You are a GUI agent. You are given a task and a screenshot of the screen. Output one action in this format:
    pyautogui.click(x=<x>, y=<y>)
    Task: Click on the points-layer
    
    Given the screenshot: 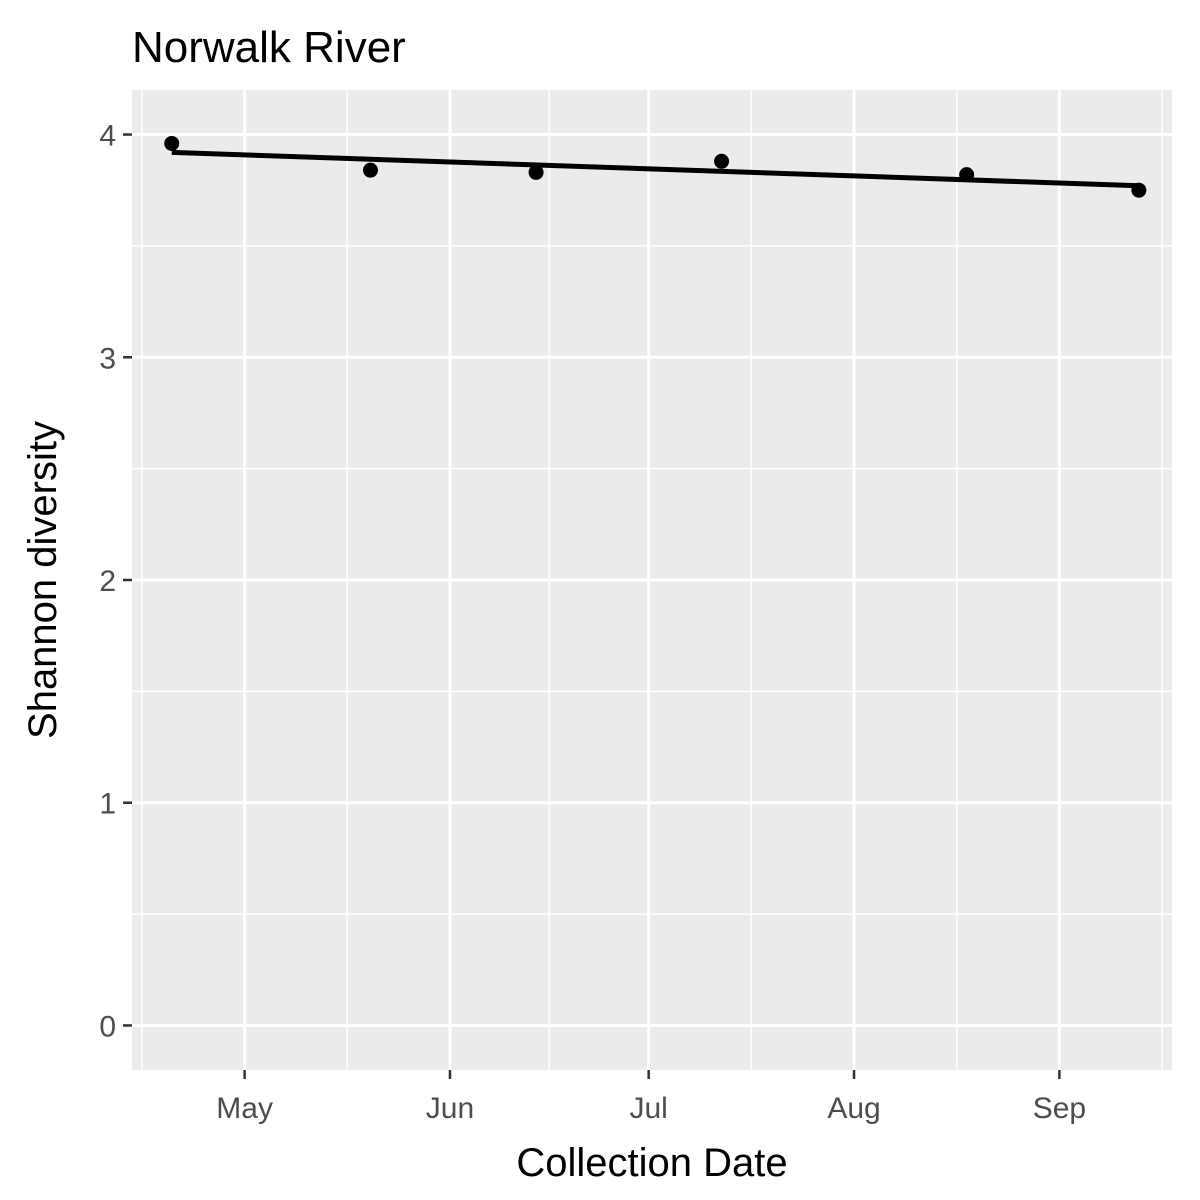 What is the action you would take?
    pyautogui.click(x=655, y=166)
    